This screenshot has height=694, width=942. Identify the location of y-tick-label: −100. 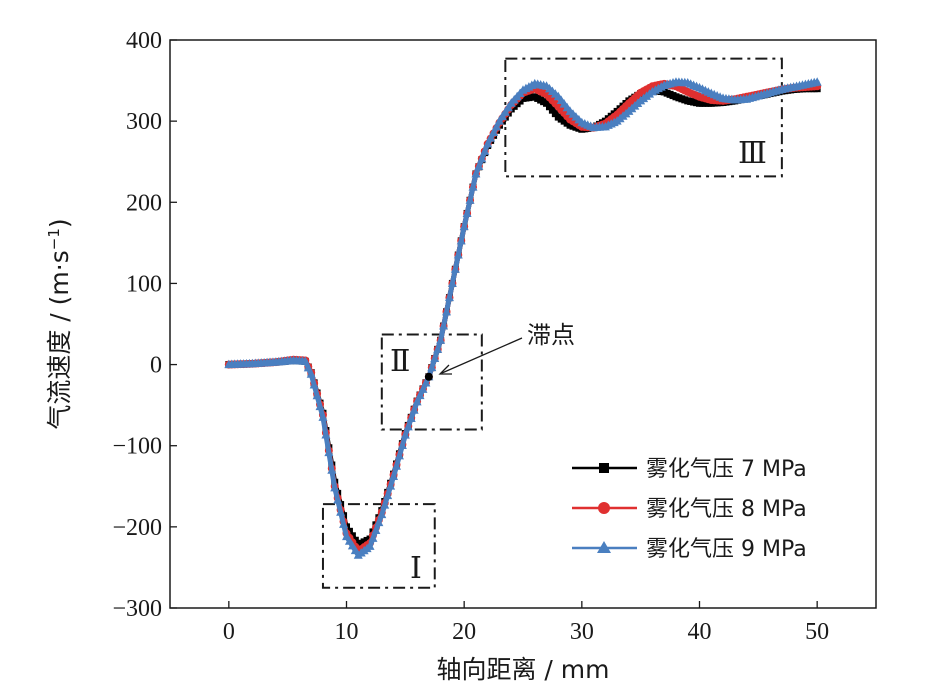
(137, 447).